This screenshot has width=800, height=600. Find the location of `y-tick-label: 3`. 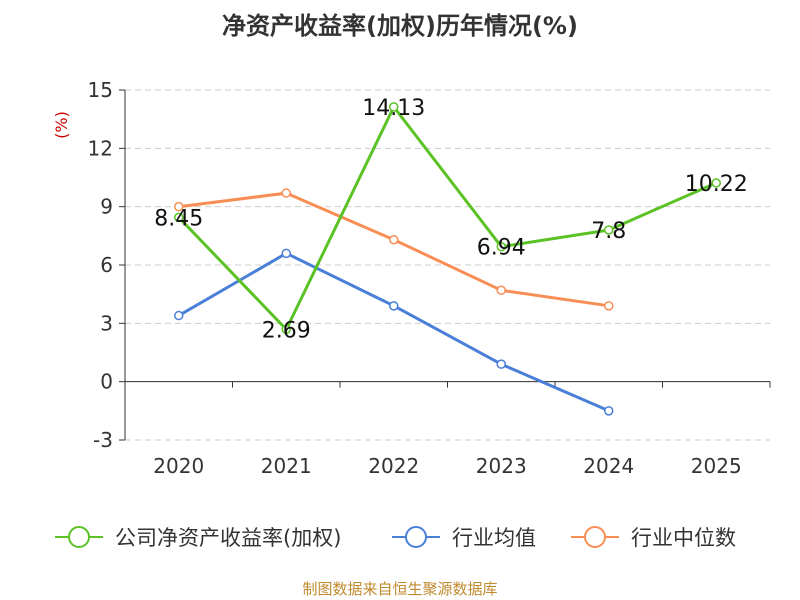

y-tick-label: 3 is located at coordinates (106, 323).